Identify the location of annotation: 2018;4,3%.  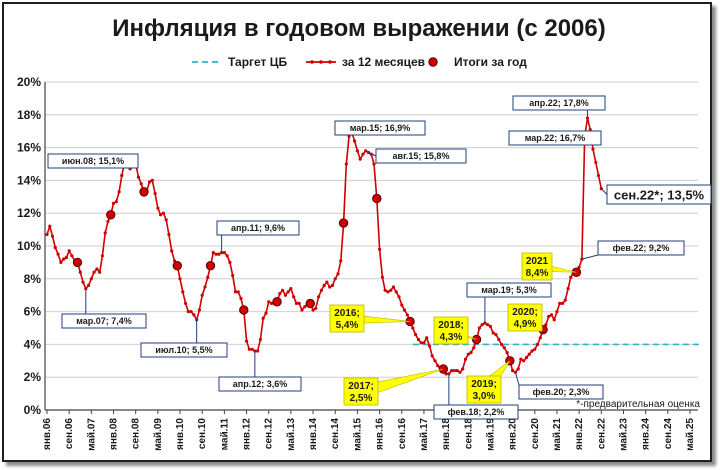
(455, 330).